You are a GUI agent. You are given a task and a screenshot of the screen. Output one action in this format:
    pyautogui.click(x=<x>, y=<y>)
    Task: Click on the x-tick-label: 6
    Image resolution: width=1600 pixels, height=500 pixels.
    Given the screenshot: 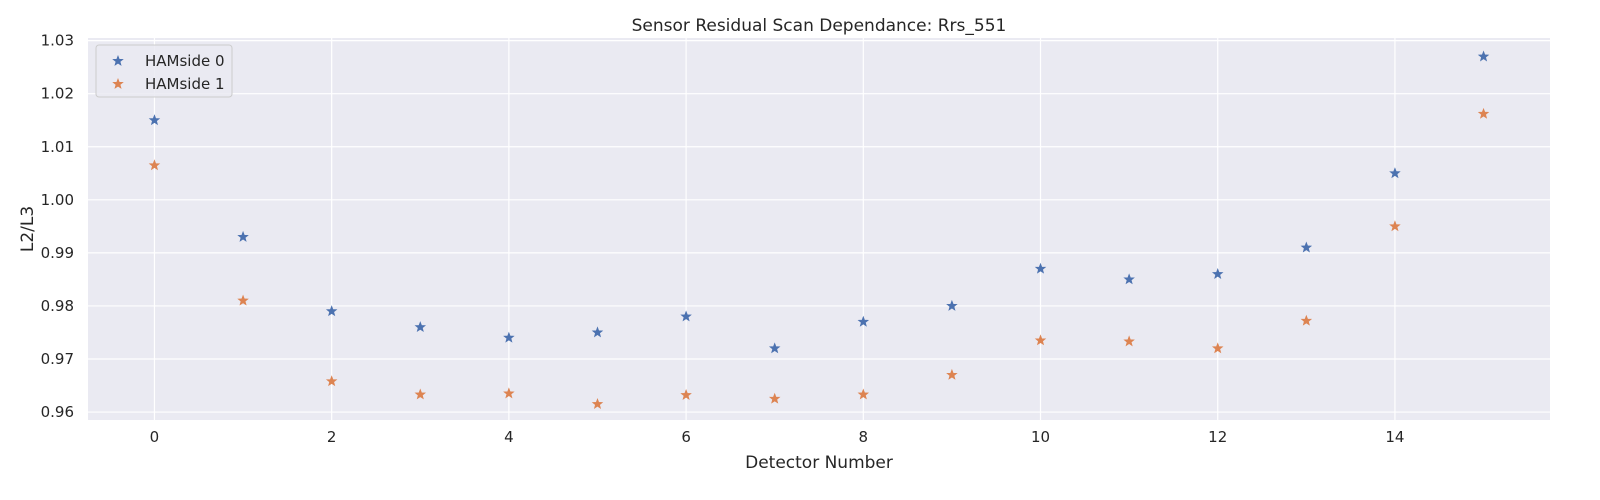 What is the action you would take?
    pyautogui.click(x=686, y=437)
    